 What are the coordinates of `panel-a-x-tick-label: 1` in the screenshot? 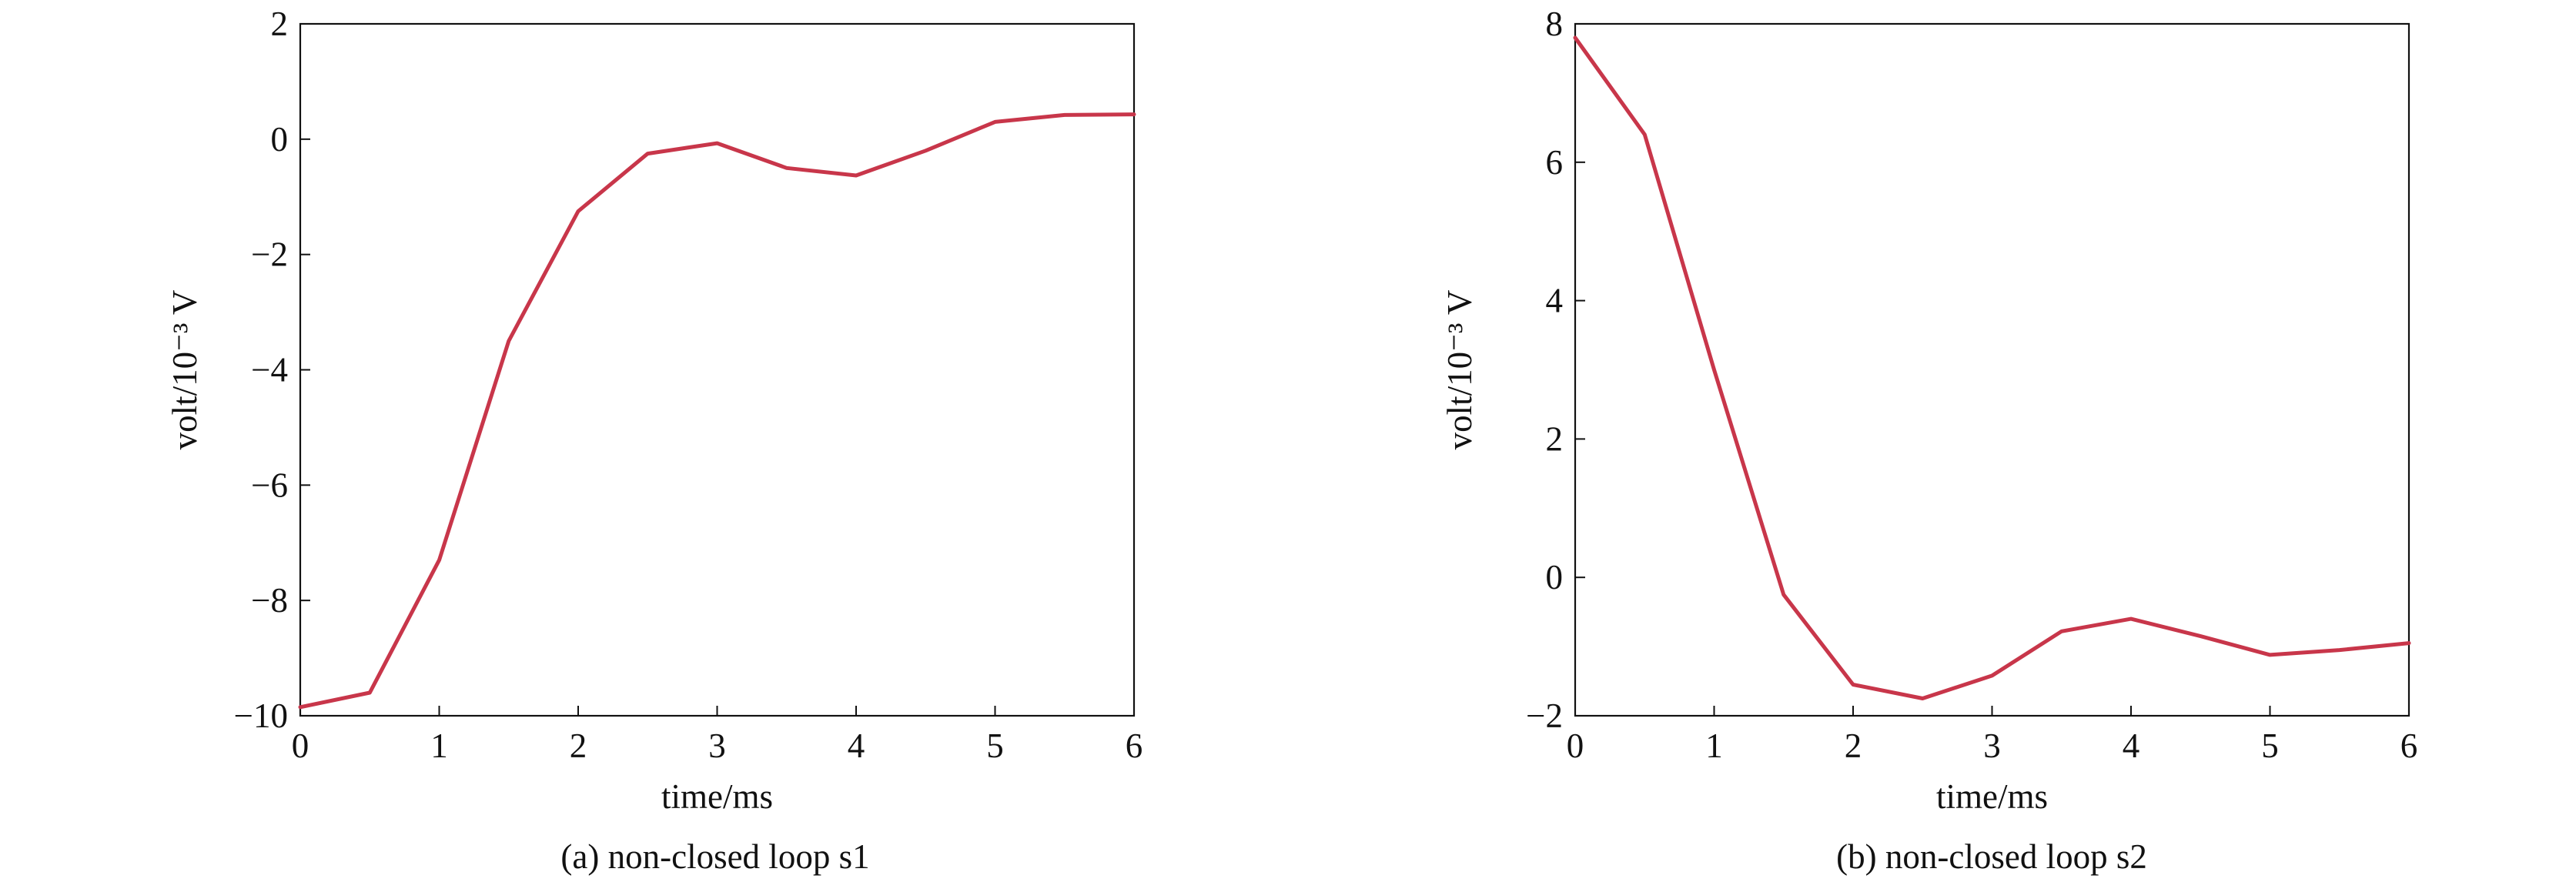 It's located at (439, 746).